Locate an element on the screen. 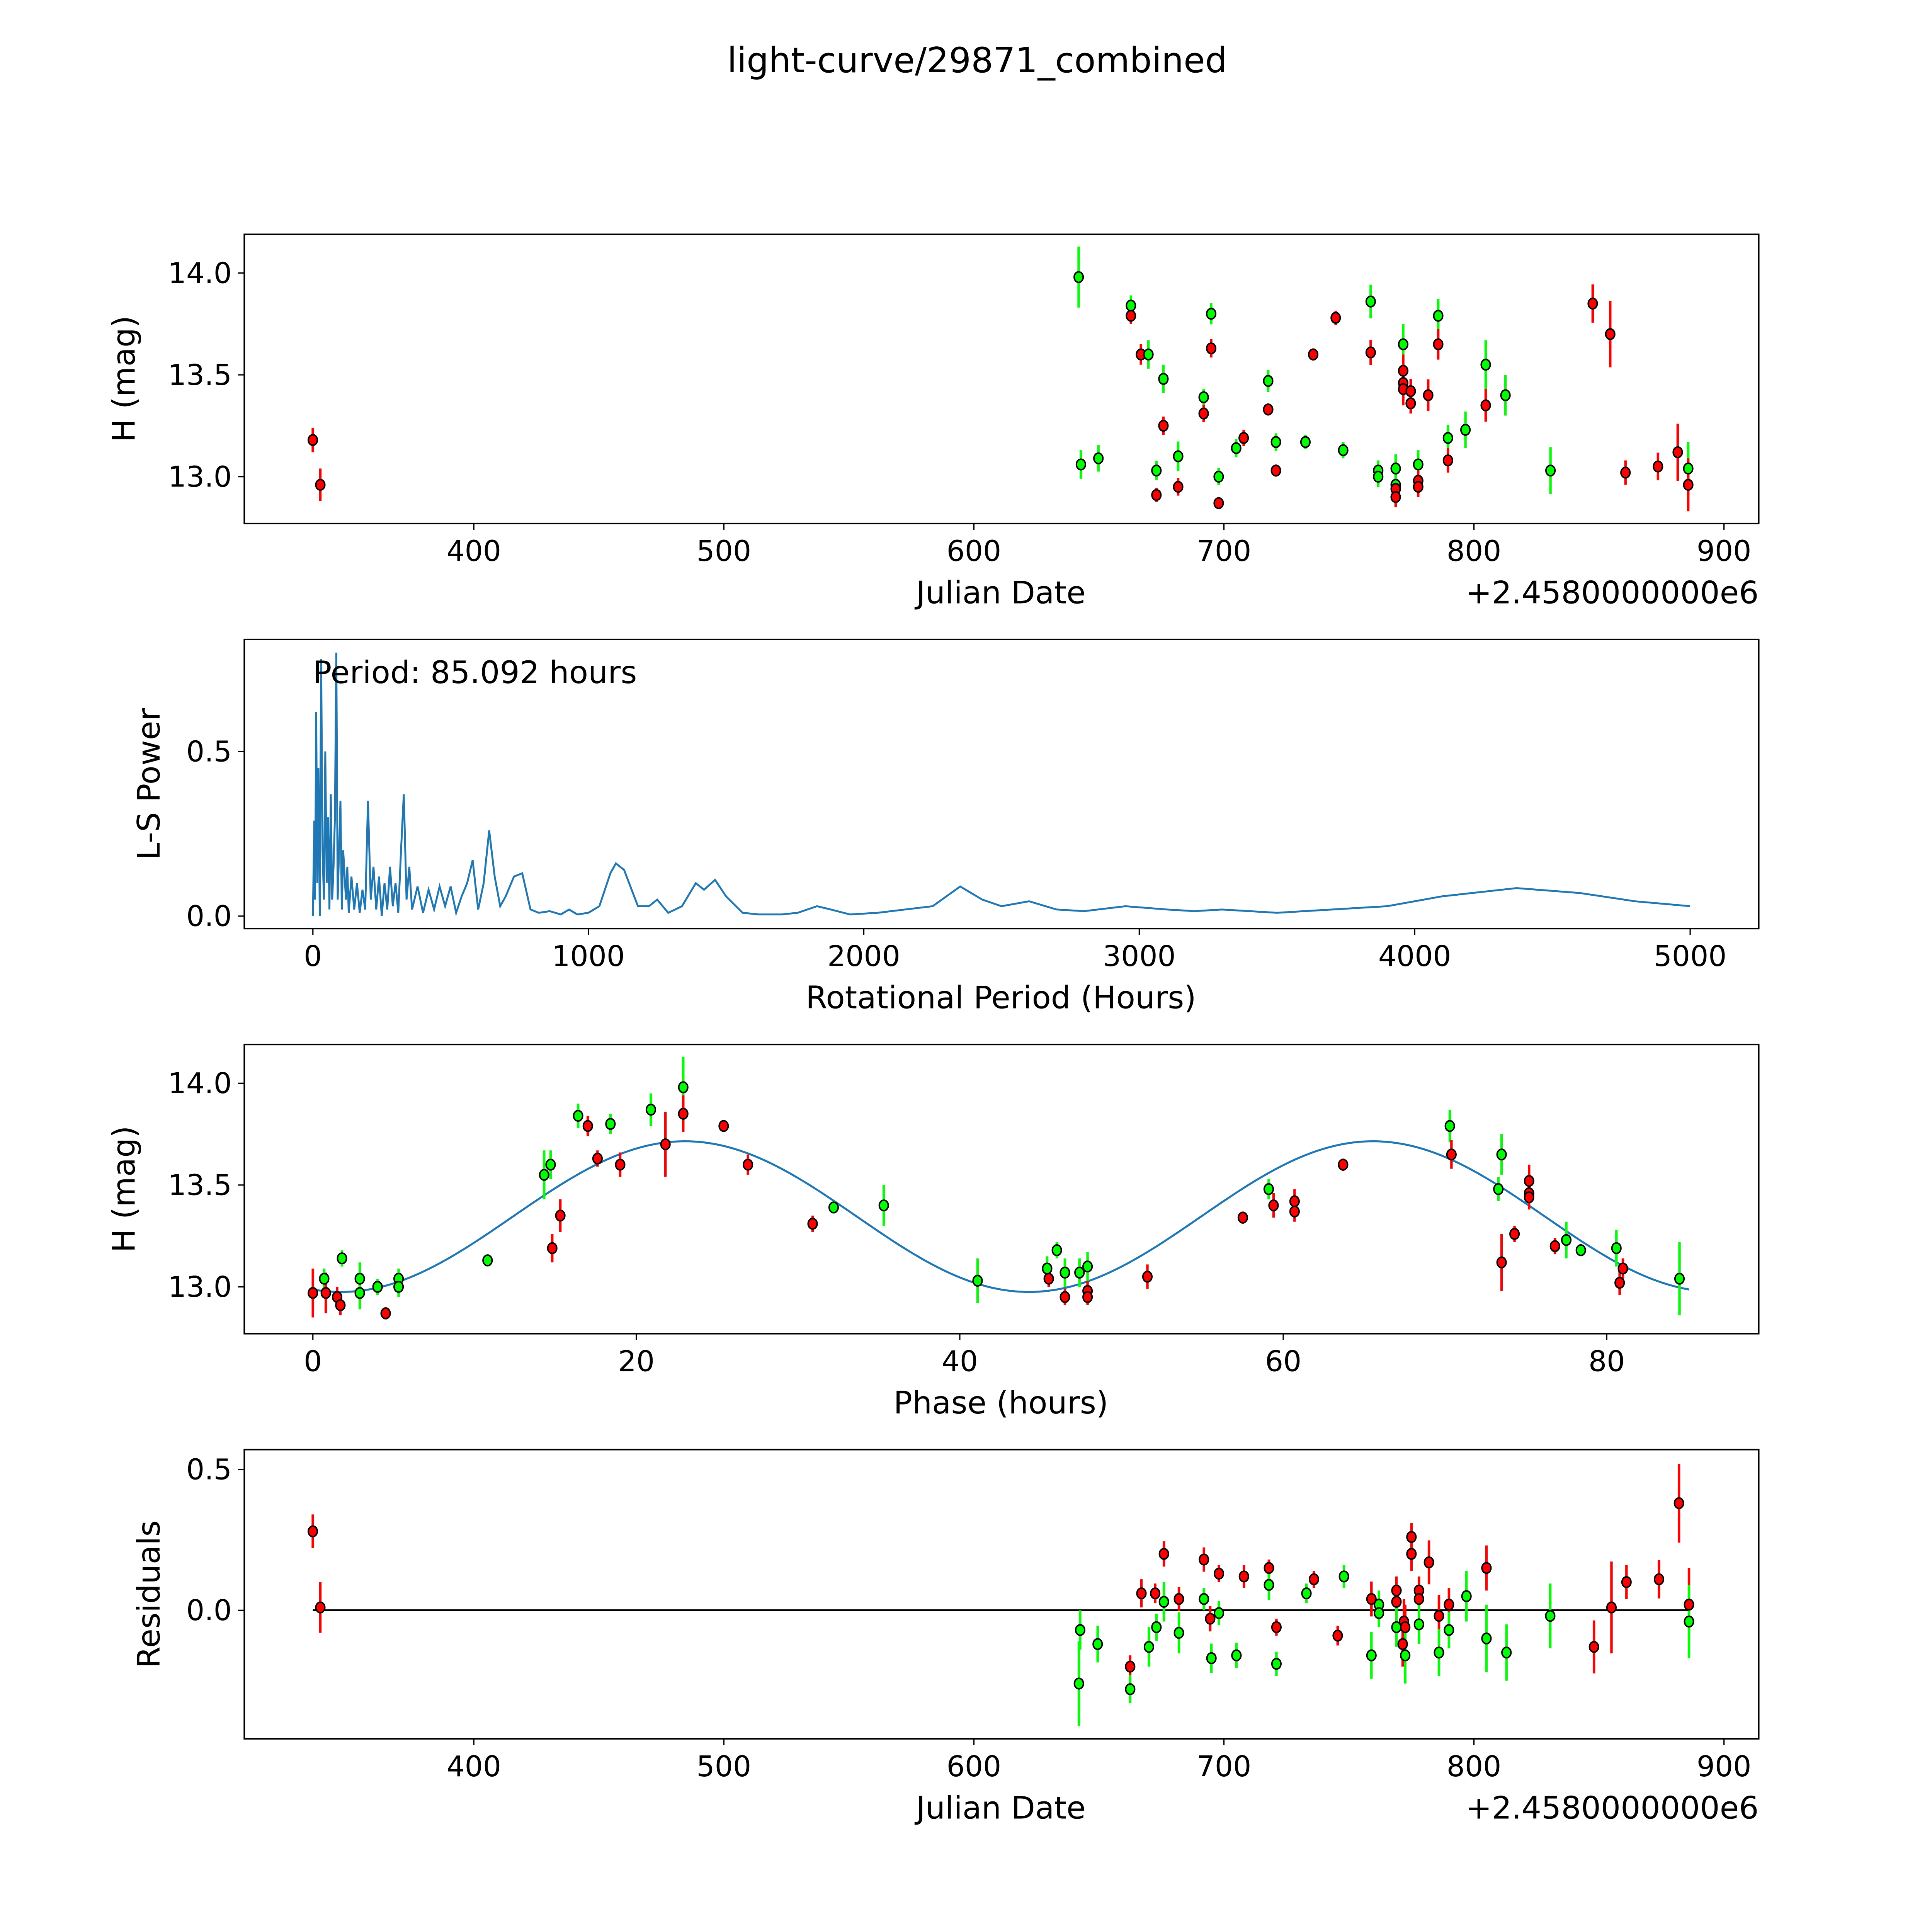 This screenshot has width=1932, height=1932. x-tick-label: 400 is located at coordinates (474, 1767).